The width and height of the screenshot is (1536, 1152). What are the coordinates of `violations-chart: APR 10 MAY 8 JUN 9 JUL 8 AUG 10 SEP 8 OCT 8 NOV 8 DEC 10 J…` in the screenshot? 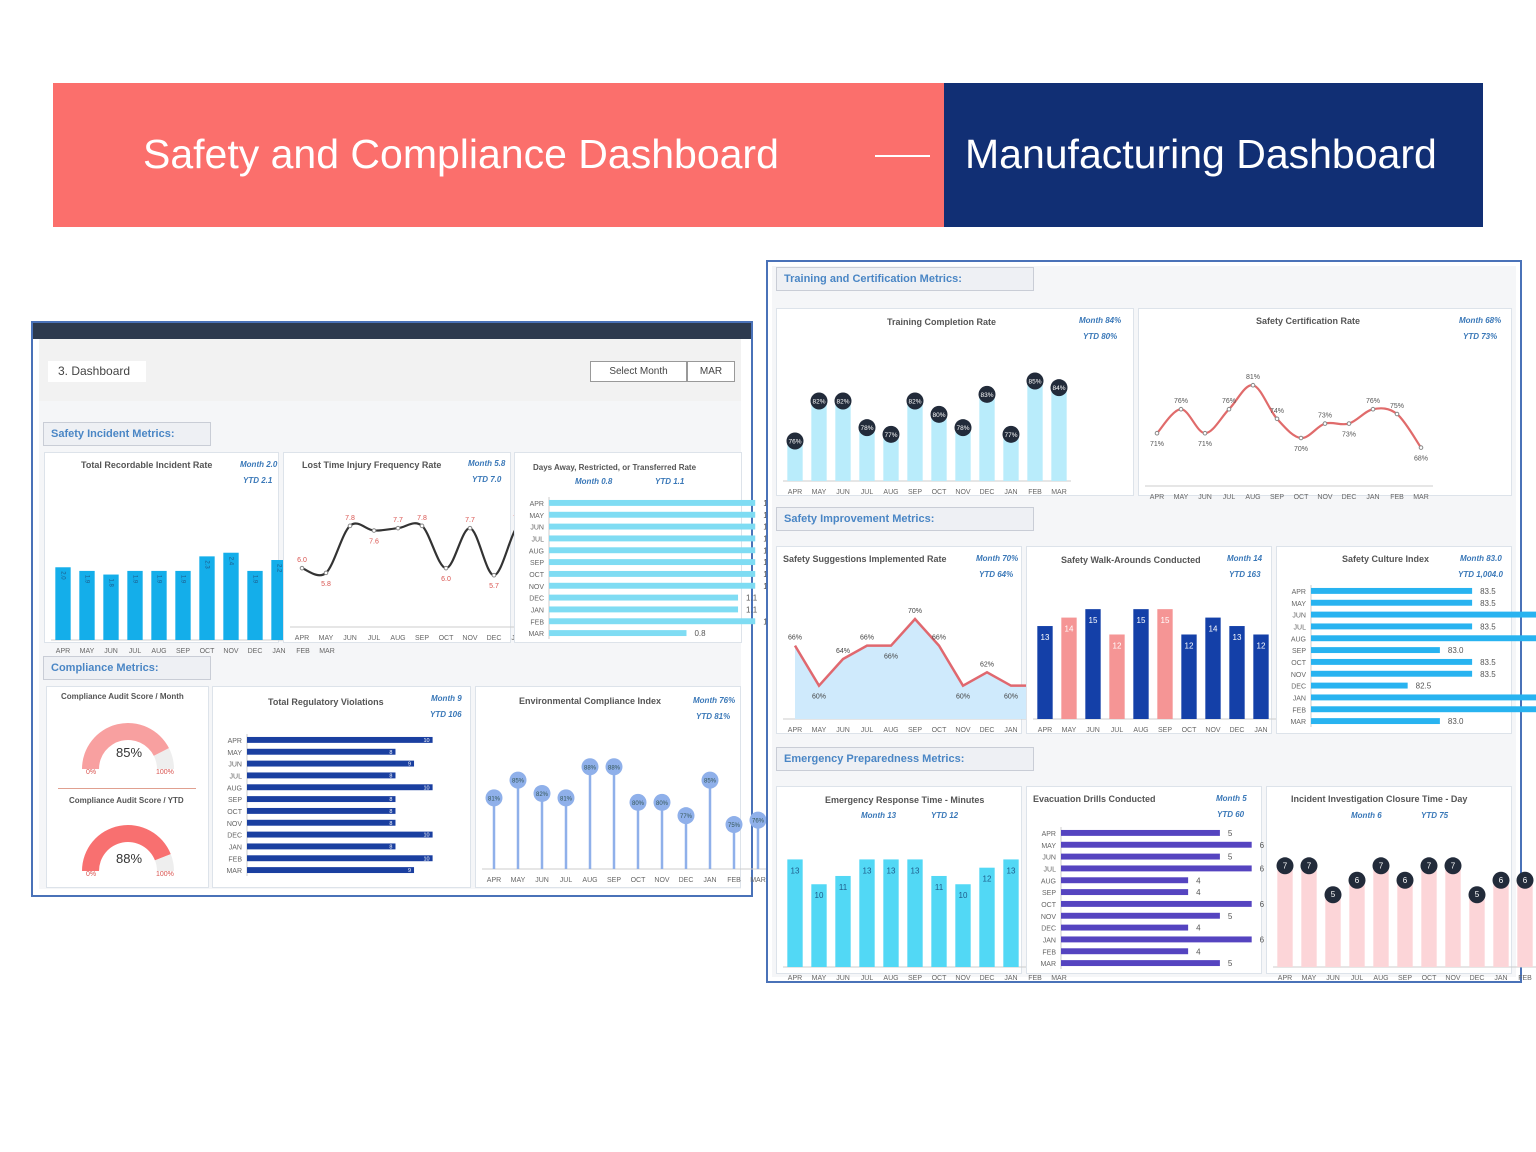 It's located at (329, 805).